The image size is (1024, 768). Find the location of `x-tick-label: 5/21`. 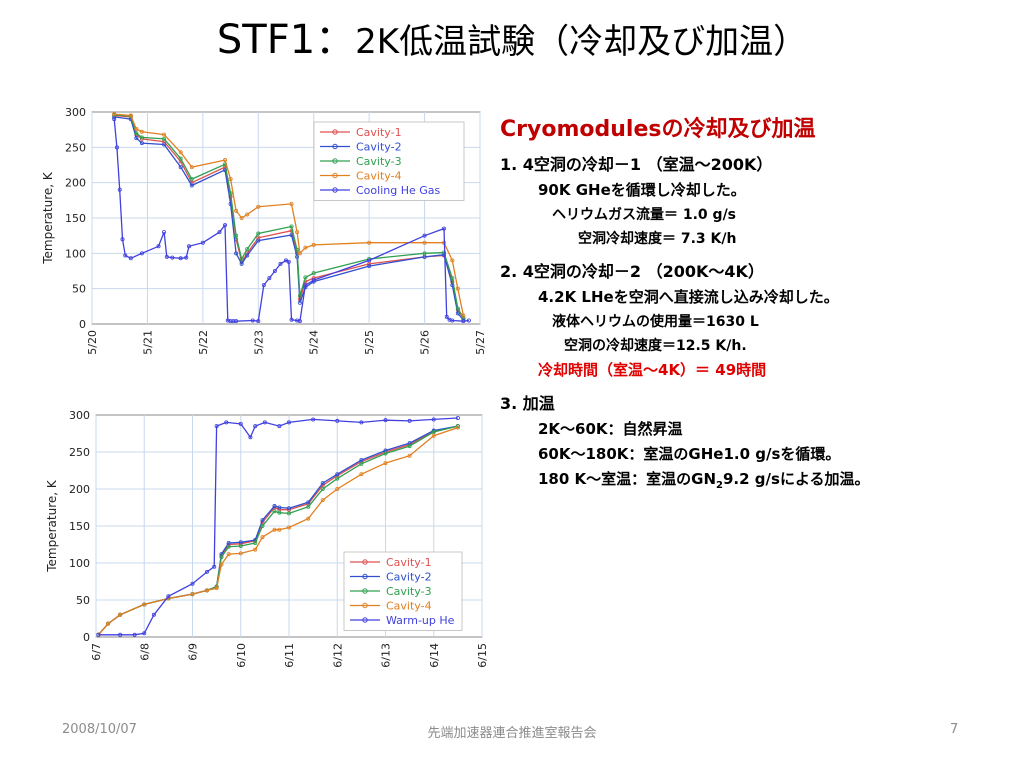

x-tick-label: 5/21 is located at coordinates (147, 342).